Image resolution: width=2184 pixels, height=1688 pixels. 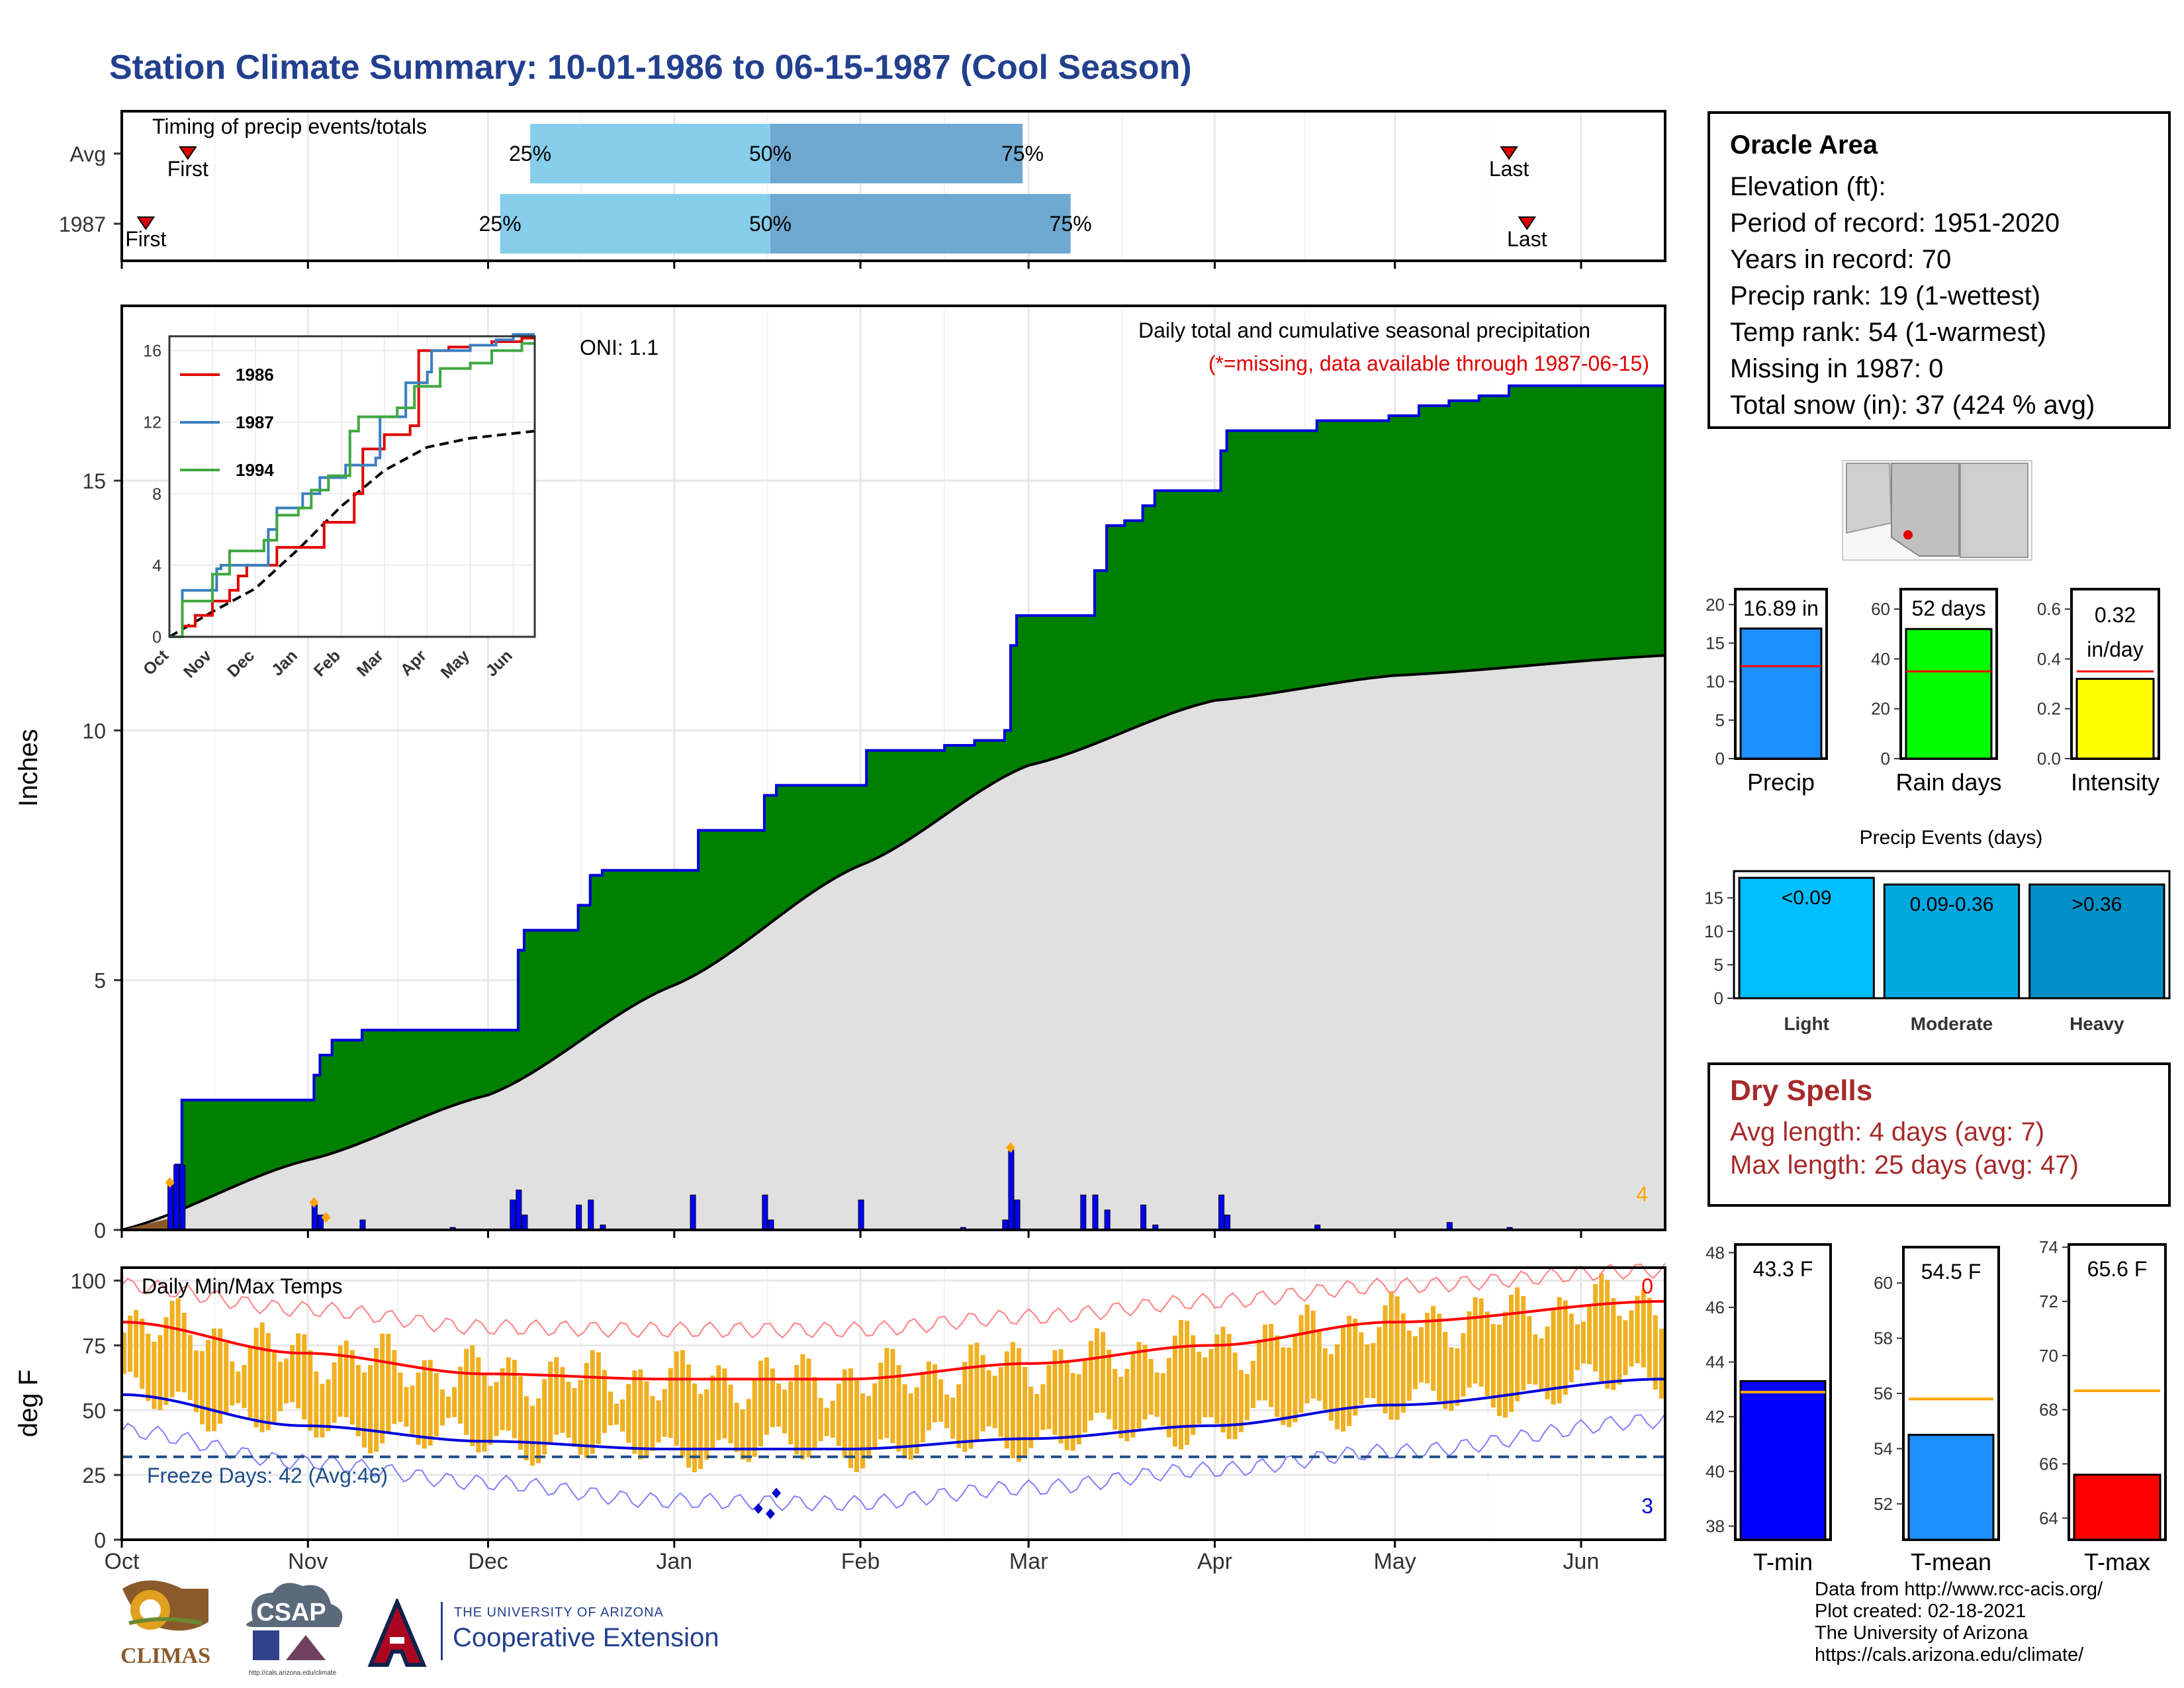 What do you see at coordinates (2049, 759) in the screenshot?
I see `summary-y-tick-label: 0.0` at bounding box center [2049, 759].